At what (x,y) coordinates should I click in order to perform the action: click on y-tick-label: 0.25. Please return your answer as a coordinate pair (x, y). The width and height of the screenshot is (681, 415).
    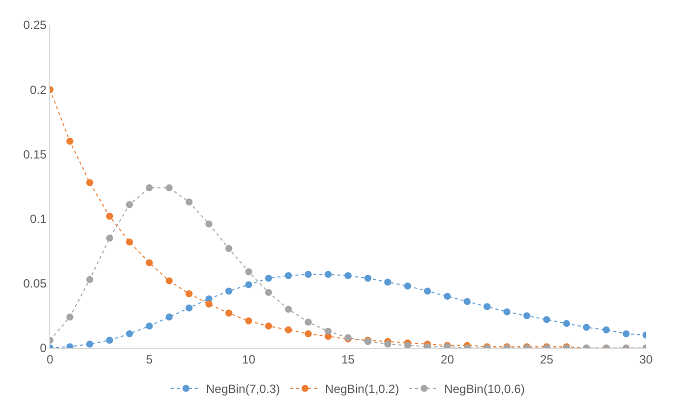
    Looking at the image, I should click on (35, 25).